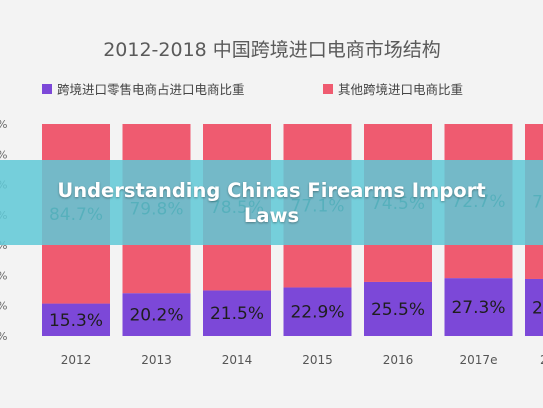  I want to click on legend: 跨境进口零售电商占进口电商比重 其他跨境进口电商比重, so click(252, 89).